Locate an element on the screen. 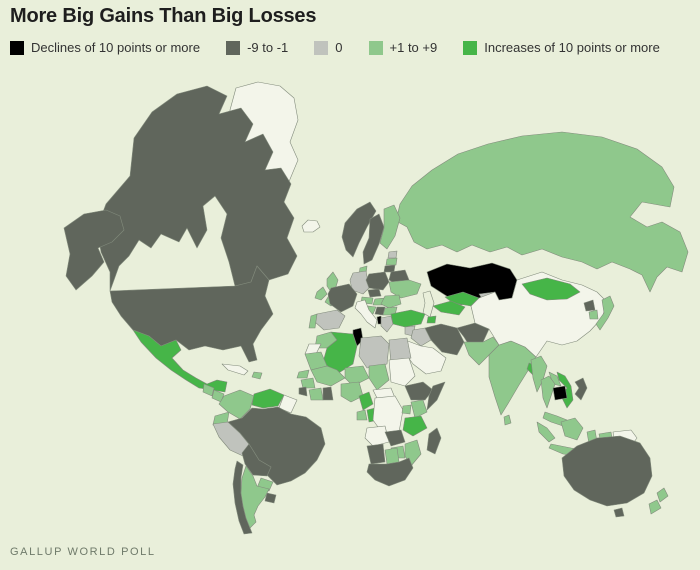  country-cuba is located at coordinates (235, 369).